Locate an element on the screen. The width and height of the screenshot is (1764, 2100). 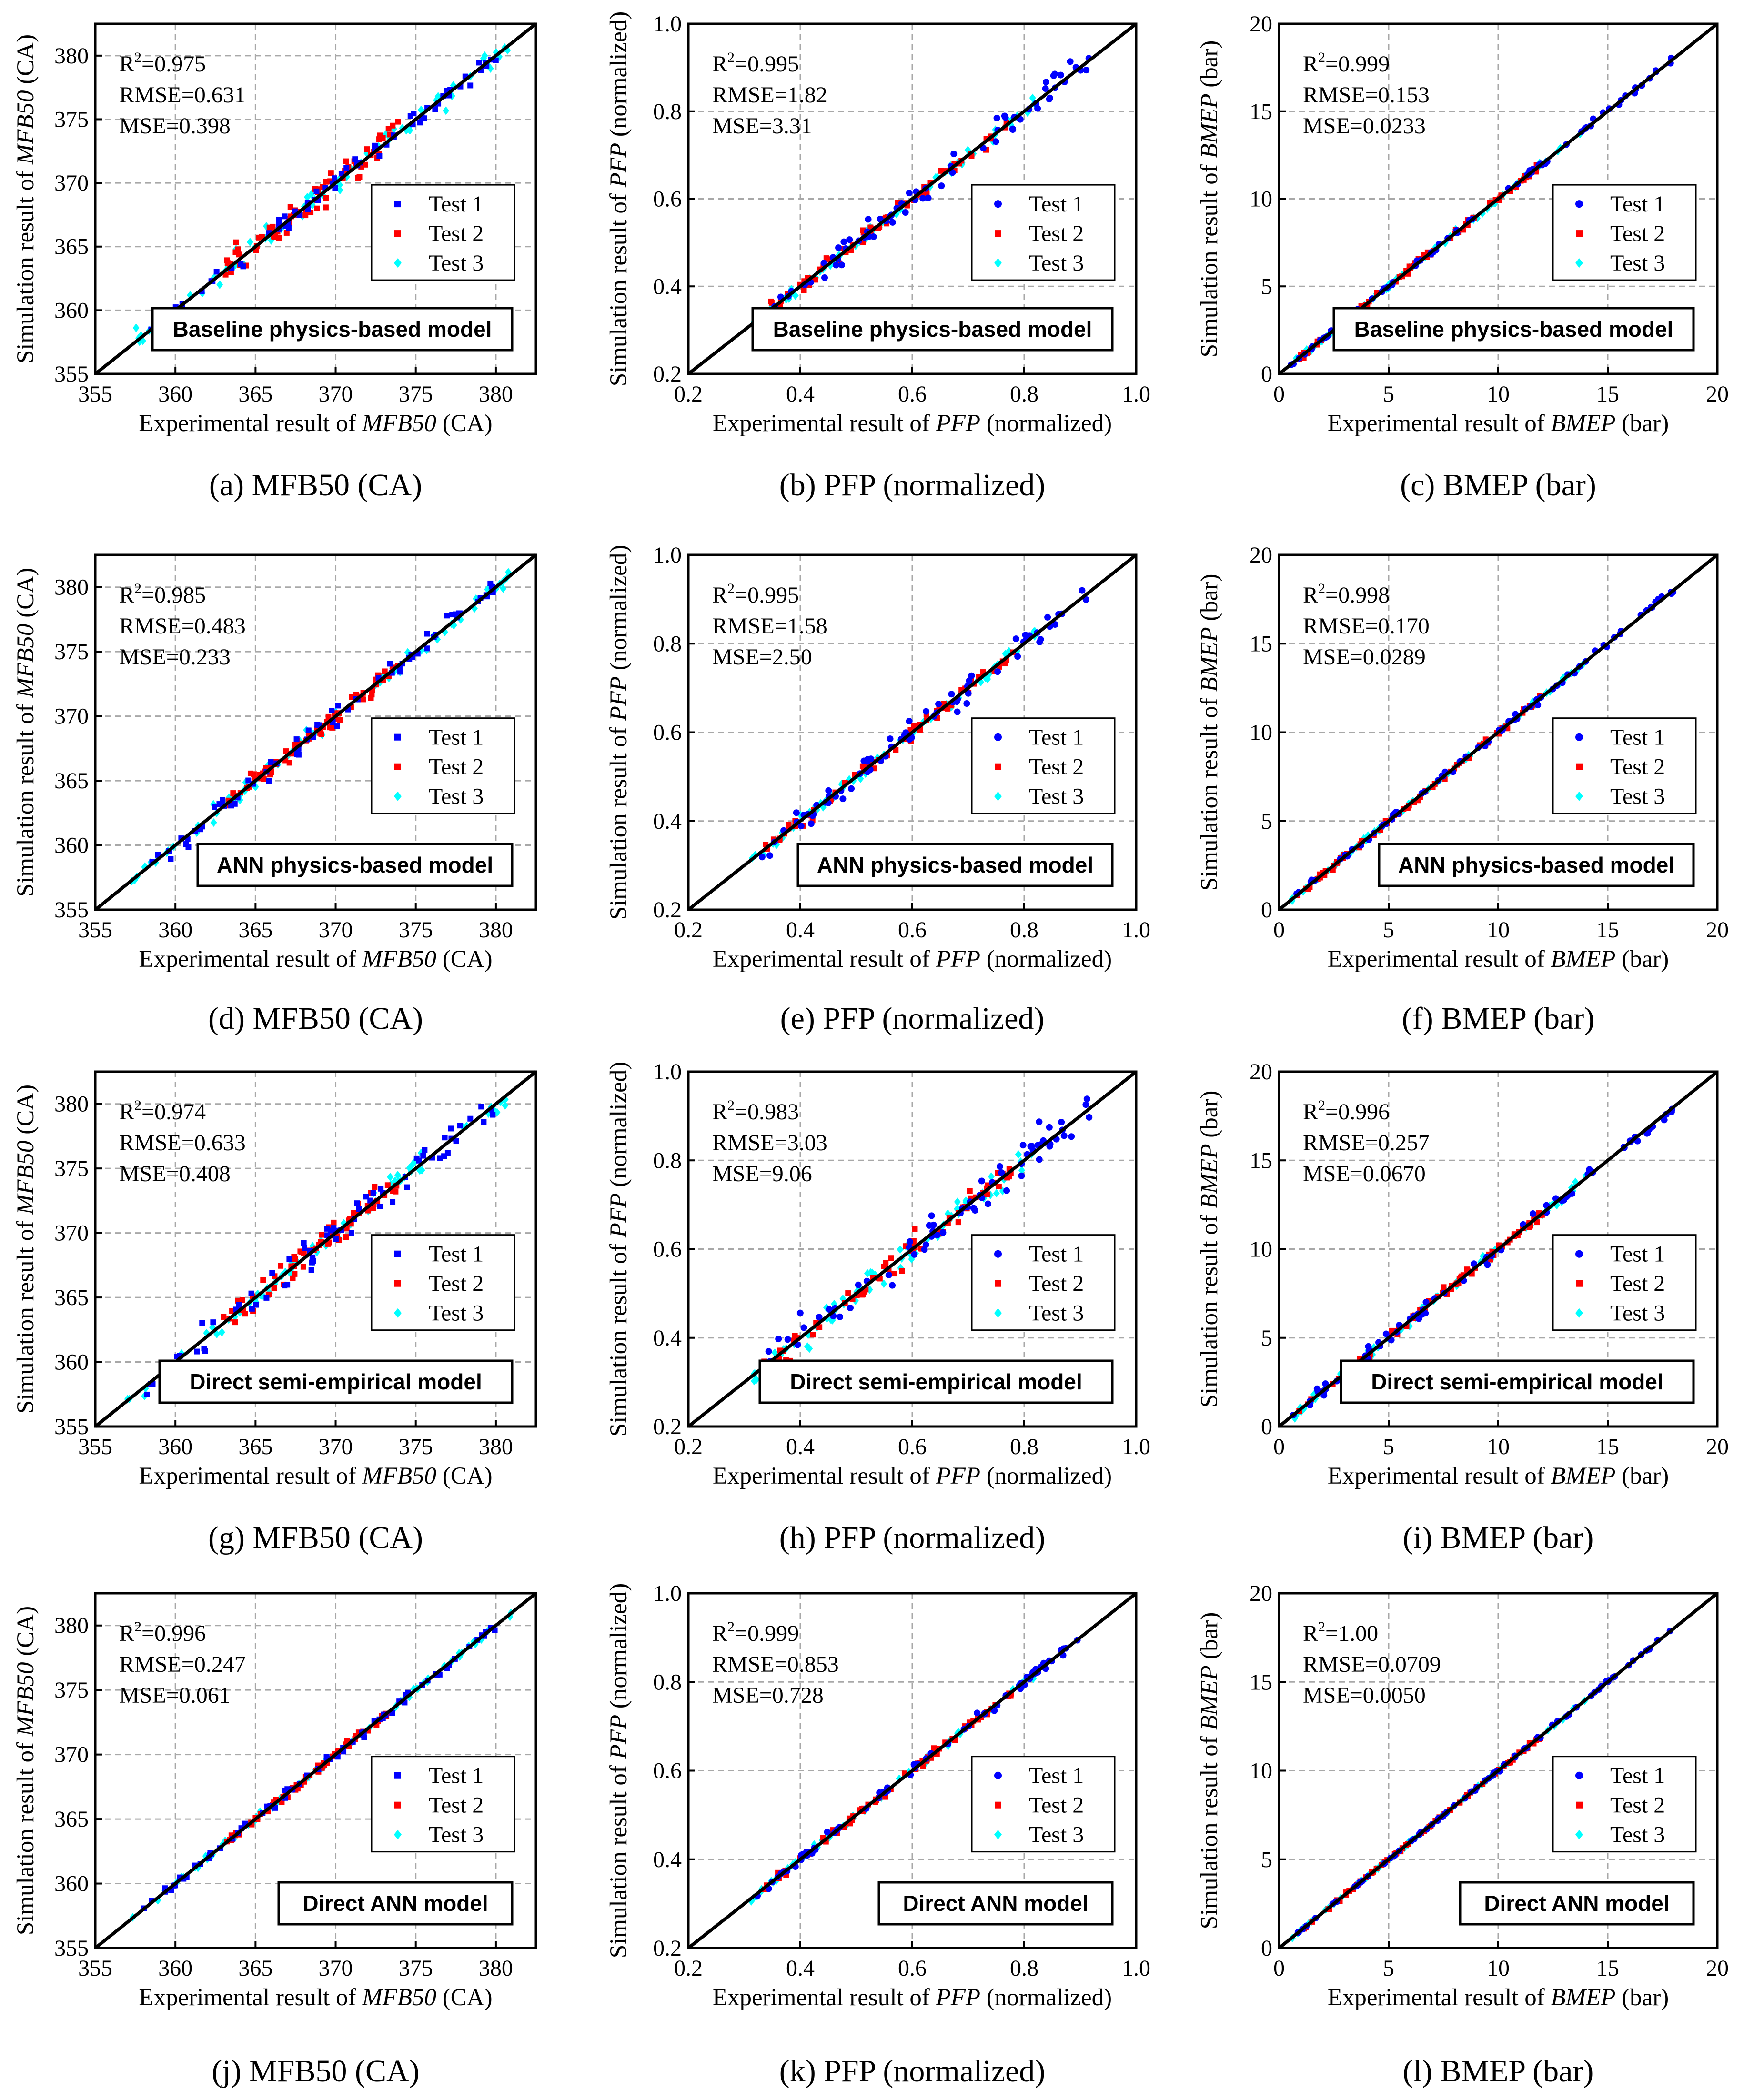
panel-caption: (e) PFP (normalized) is located at coordinates (912, 1018).